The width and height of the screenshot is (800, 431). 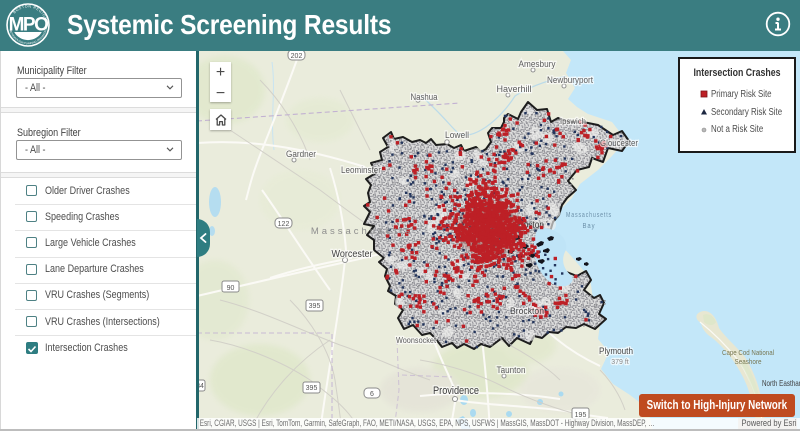 I want to click on svg-text: 202, so click(x=297, y=56).